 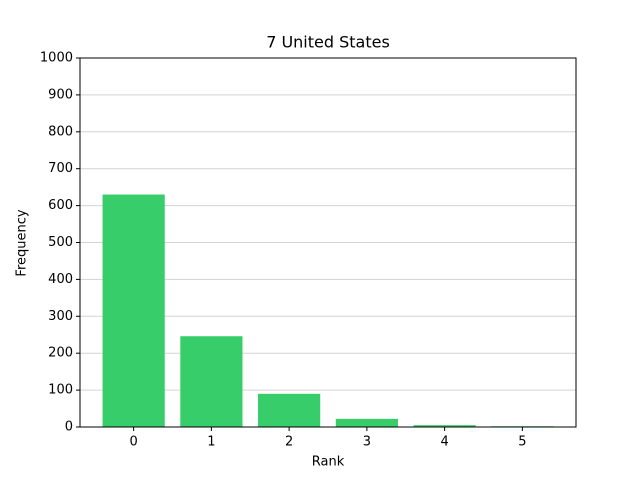 I want to click on y-axis-label: Frequency, so click(x=22, y=242).